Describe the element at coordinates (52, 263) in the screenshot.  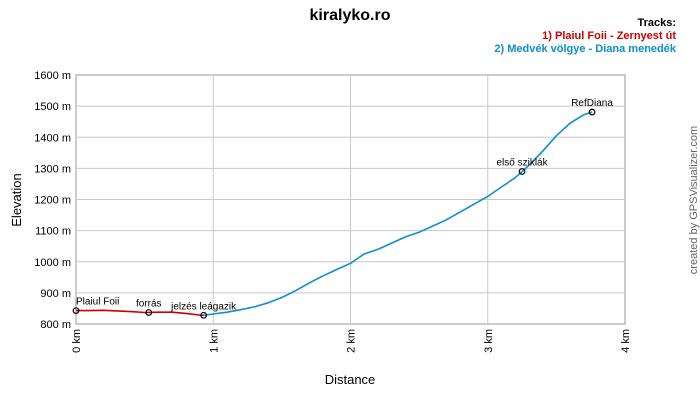
I see `y-tick-label: 1000 m` at that location.